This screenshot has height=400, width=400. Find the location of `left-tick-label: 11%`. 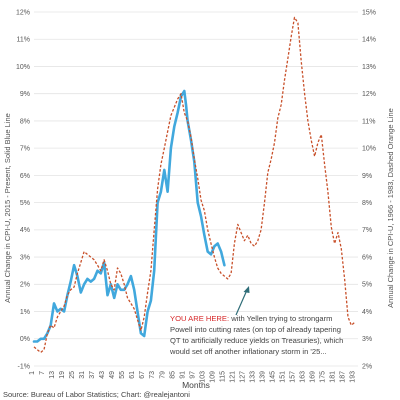

left-tick-label: 11% is located at coordinates (24, 40).